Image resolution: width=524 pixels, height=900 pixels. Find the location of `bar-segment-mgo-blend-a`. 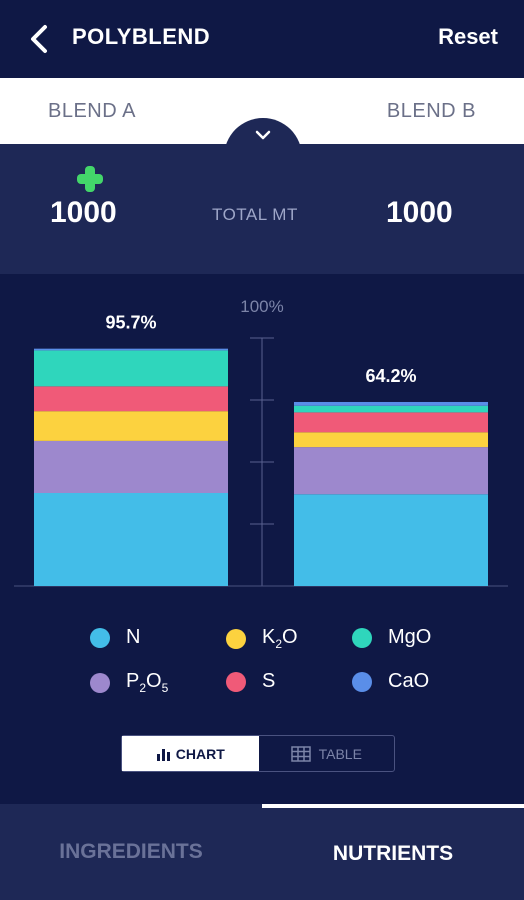

bar-segment-mgo-blend-a is located at coordinates (131, 368).